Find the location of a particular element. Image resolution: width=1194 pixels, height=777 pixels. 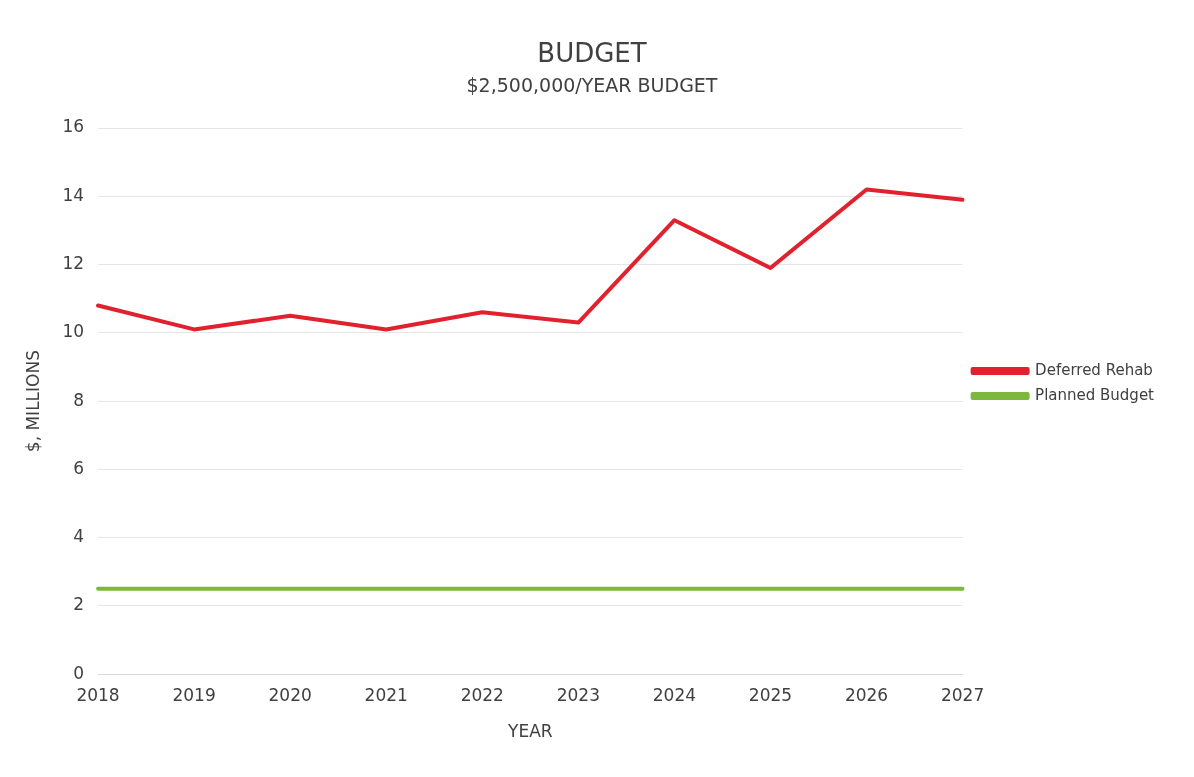

x-tick-label: 2018 is located at coordinates (98, 694).